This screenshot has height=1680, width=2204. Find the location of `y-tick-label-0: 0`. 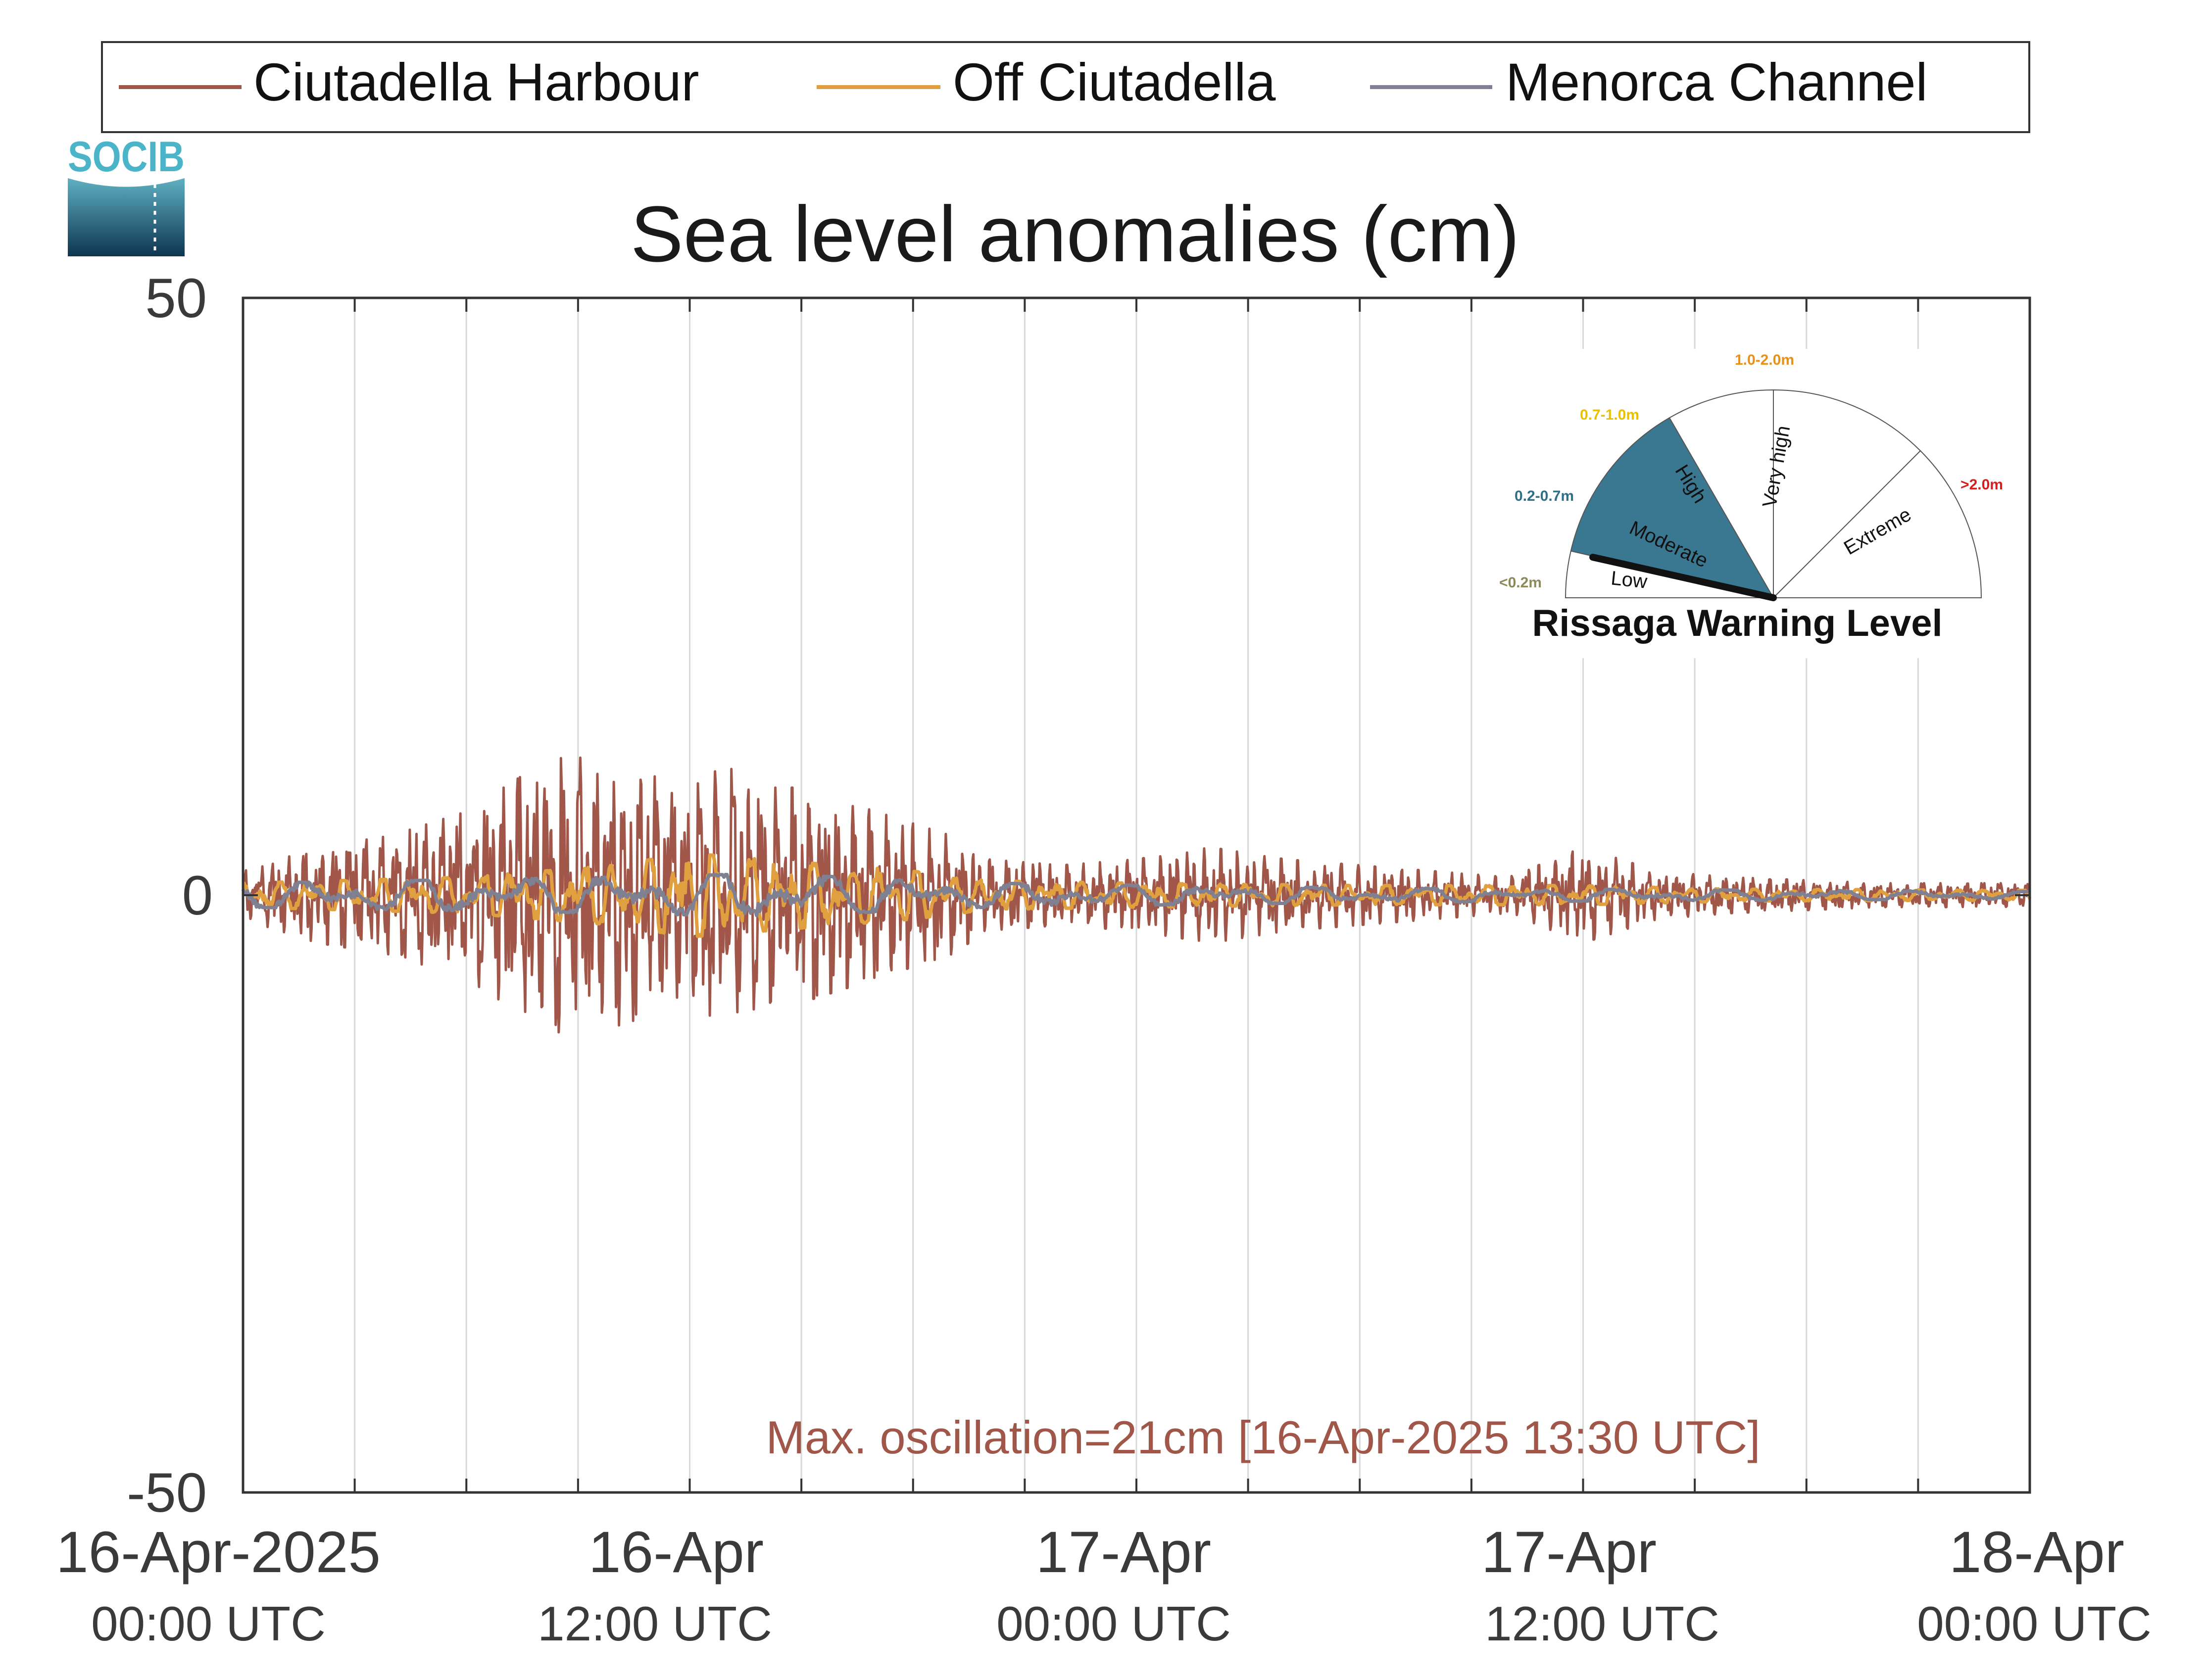

y-tick-label-0: 0 is located at coordinates (197, 895).